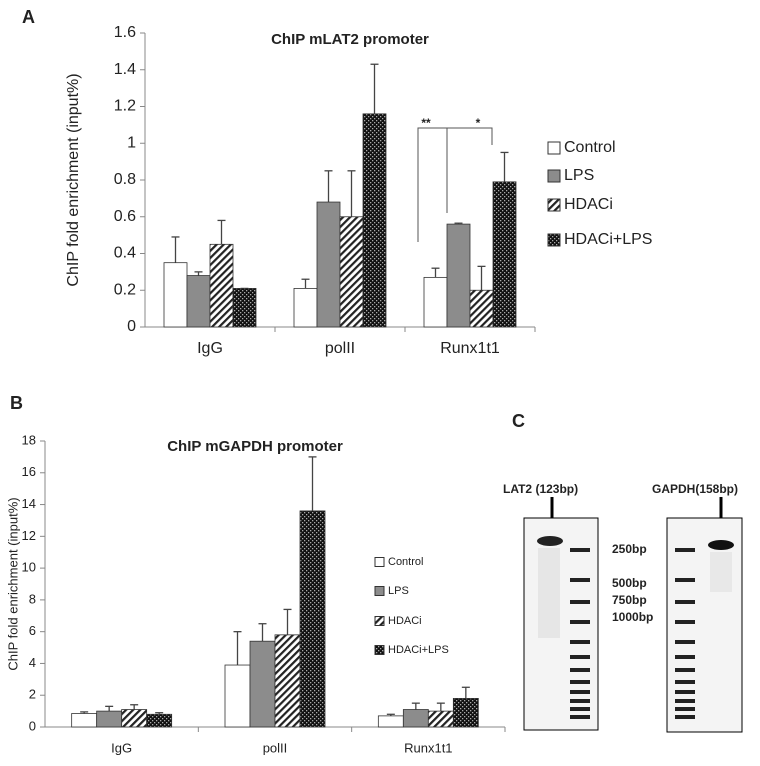 The width and height of the screenshot is (760, 766). What do you see at coordinates (16, 403) in the screenshot?
I see `panel-label: B` at bounding box center [16, 403].